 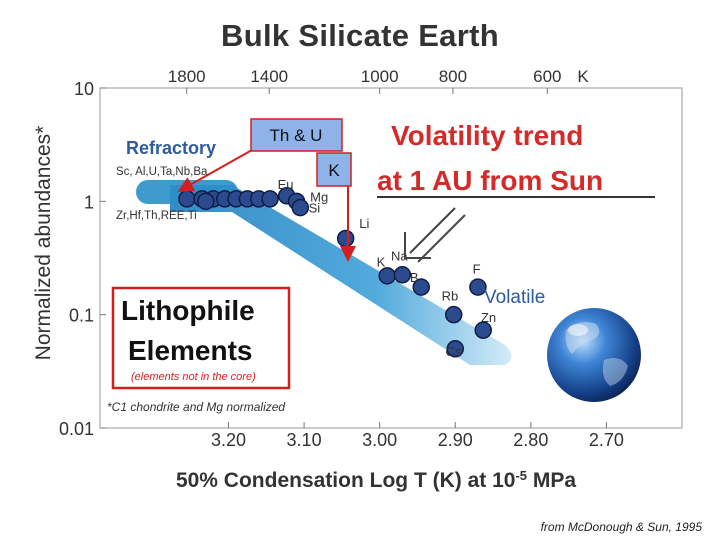 I want to click on lithophile-note: (elements not in the core), so click(x=193, y=377).